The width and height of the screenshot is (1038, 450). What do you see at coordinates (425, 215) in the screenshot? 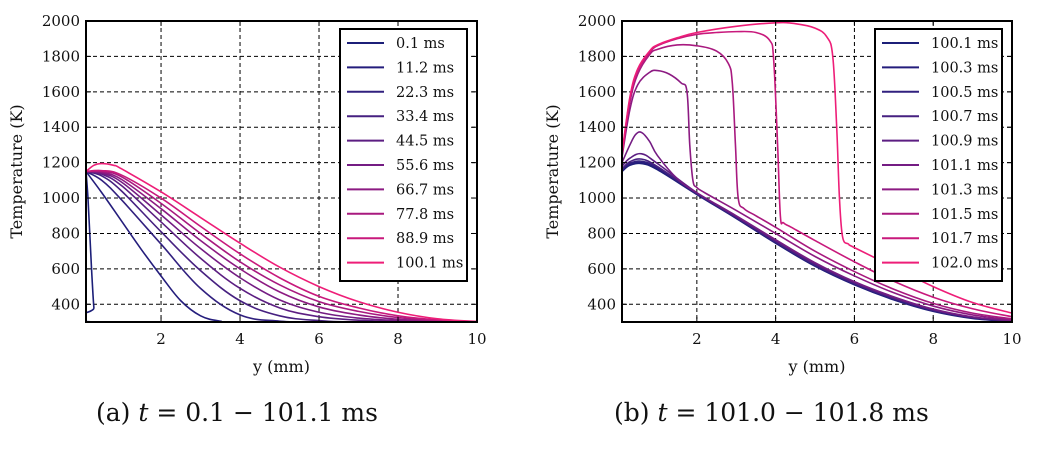
I see `legend-label: 77.8 ms` at bounding box center [425, 215].